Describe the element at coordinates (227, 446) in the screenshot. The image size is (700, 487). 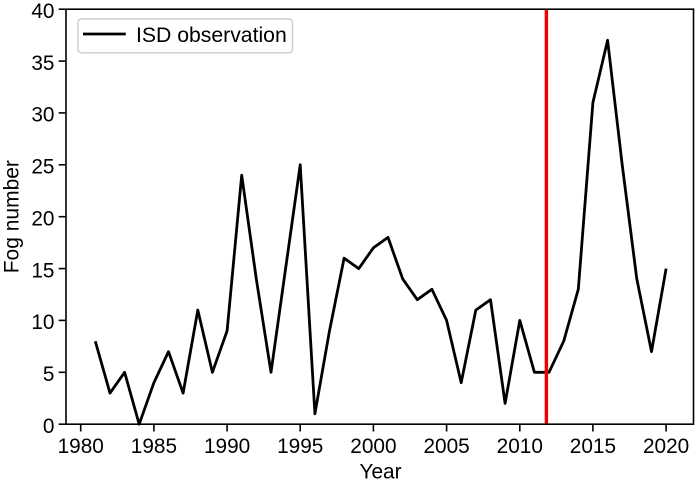
I see `svg-text: 1990` at that location.